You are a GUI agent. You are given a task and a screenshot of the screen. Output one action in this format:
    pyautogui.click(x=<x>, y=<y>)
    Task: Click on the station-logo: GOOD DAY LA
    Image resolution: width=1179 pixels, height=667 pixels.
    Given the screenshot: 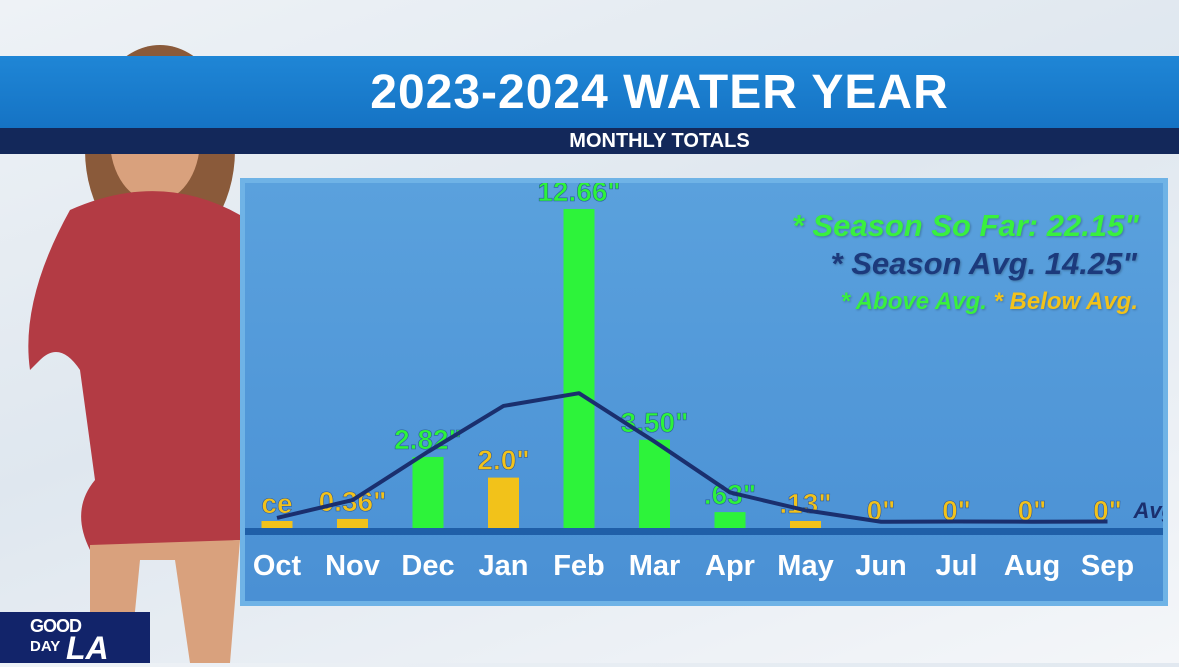 What is the action you would take?
    pyautogui.click(x=75, y=639)
    